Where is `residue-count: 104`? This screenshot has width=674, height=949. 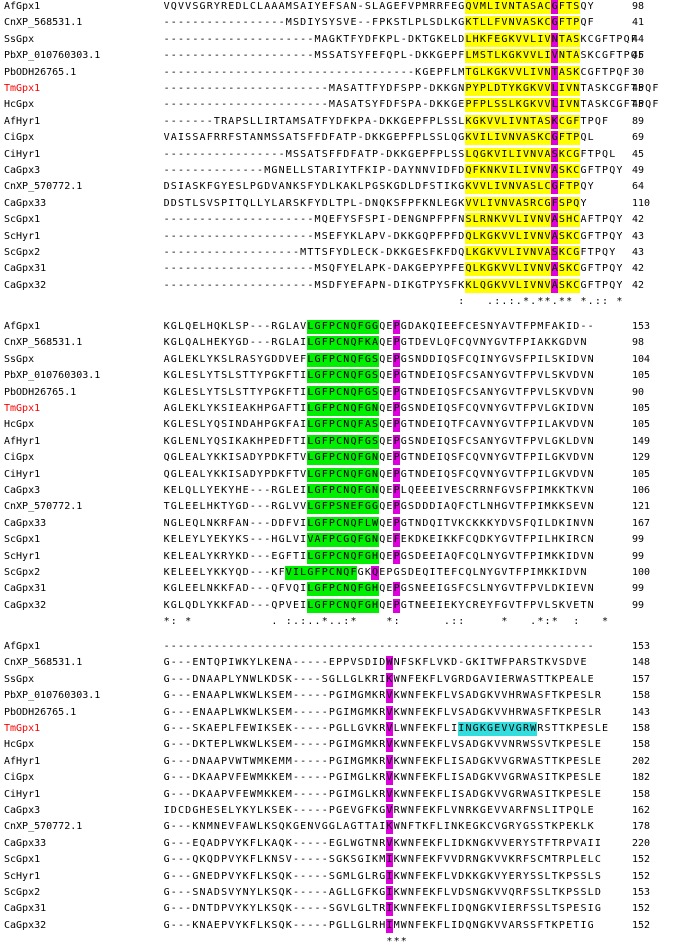
residue-count: 104 is located at coordinates (641, 359).